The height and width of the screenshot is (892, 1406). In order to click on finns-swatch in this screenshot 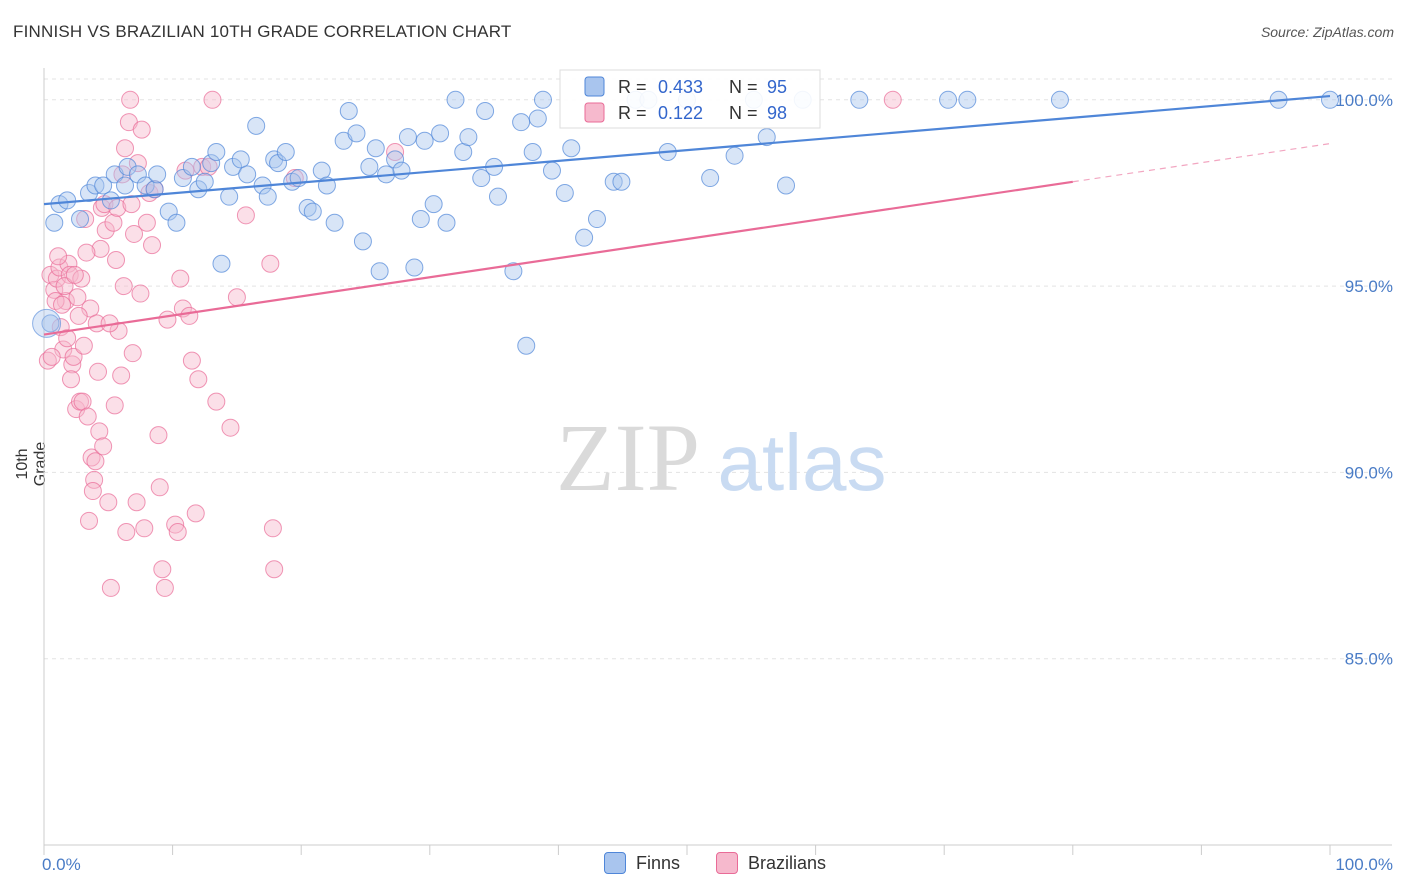, I will do `click(615, 863)`.